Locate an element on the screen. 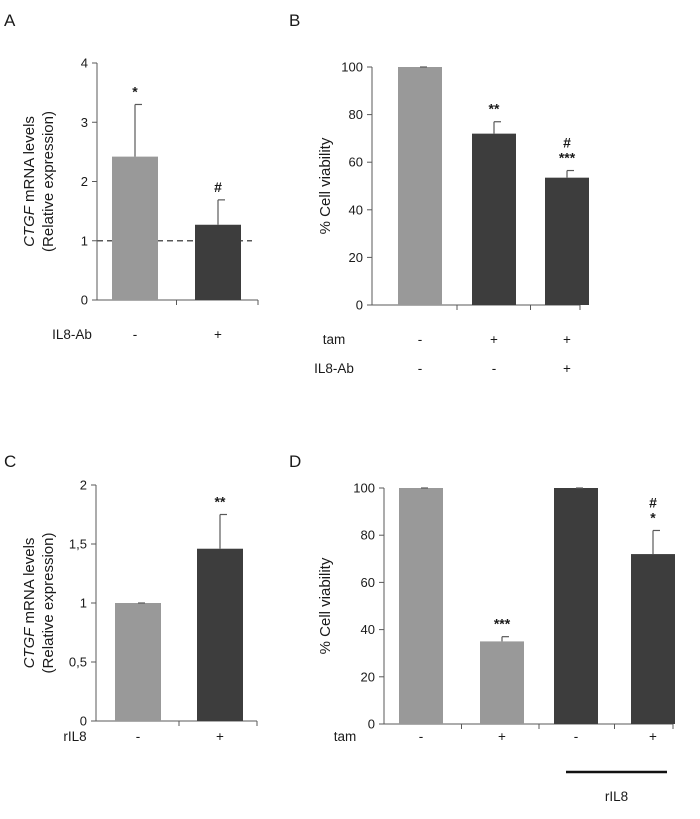 This screenshot has width=700, height=819. y-tick-label: 4 is located at coordinates (84, 63).